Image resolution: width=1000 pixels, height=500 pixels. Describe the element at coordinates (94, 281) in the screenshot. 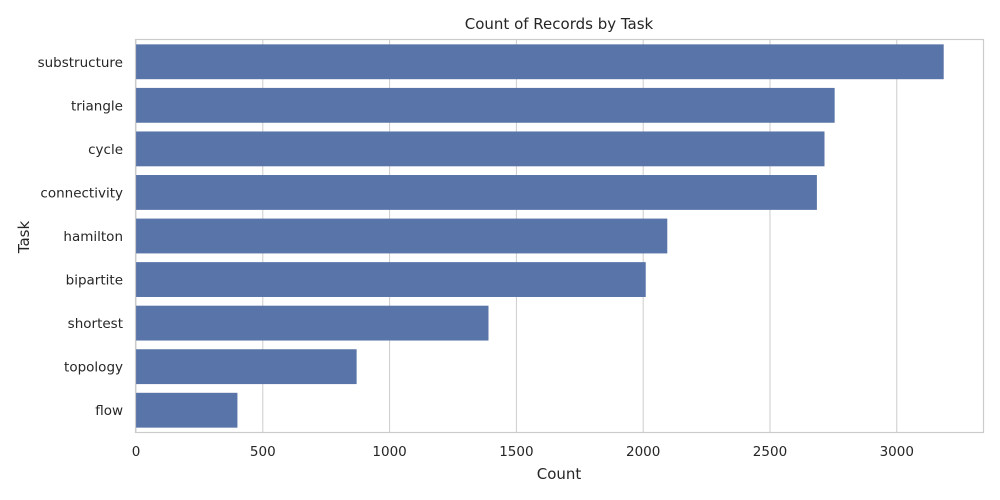

I see `y-tick-label: bipartite` at that location.